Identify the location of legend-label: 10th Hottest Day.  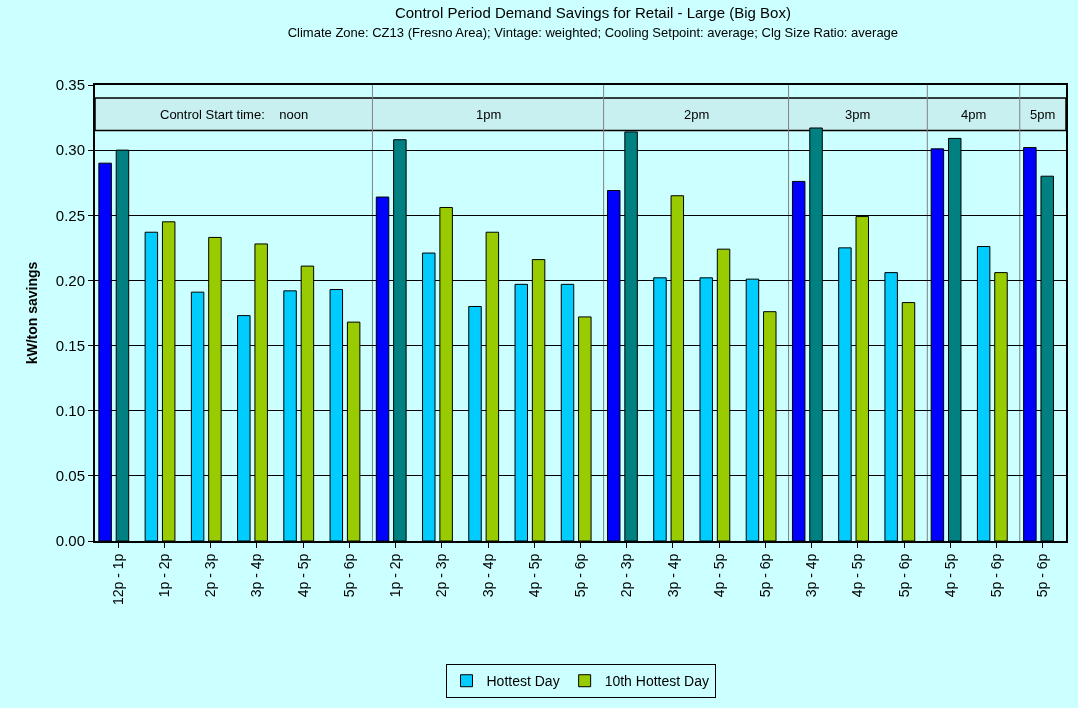
(656, 681).